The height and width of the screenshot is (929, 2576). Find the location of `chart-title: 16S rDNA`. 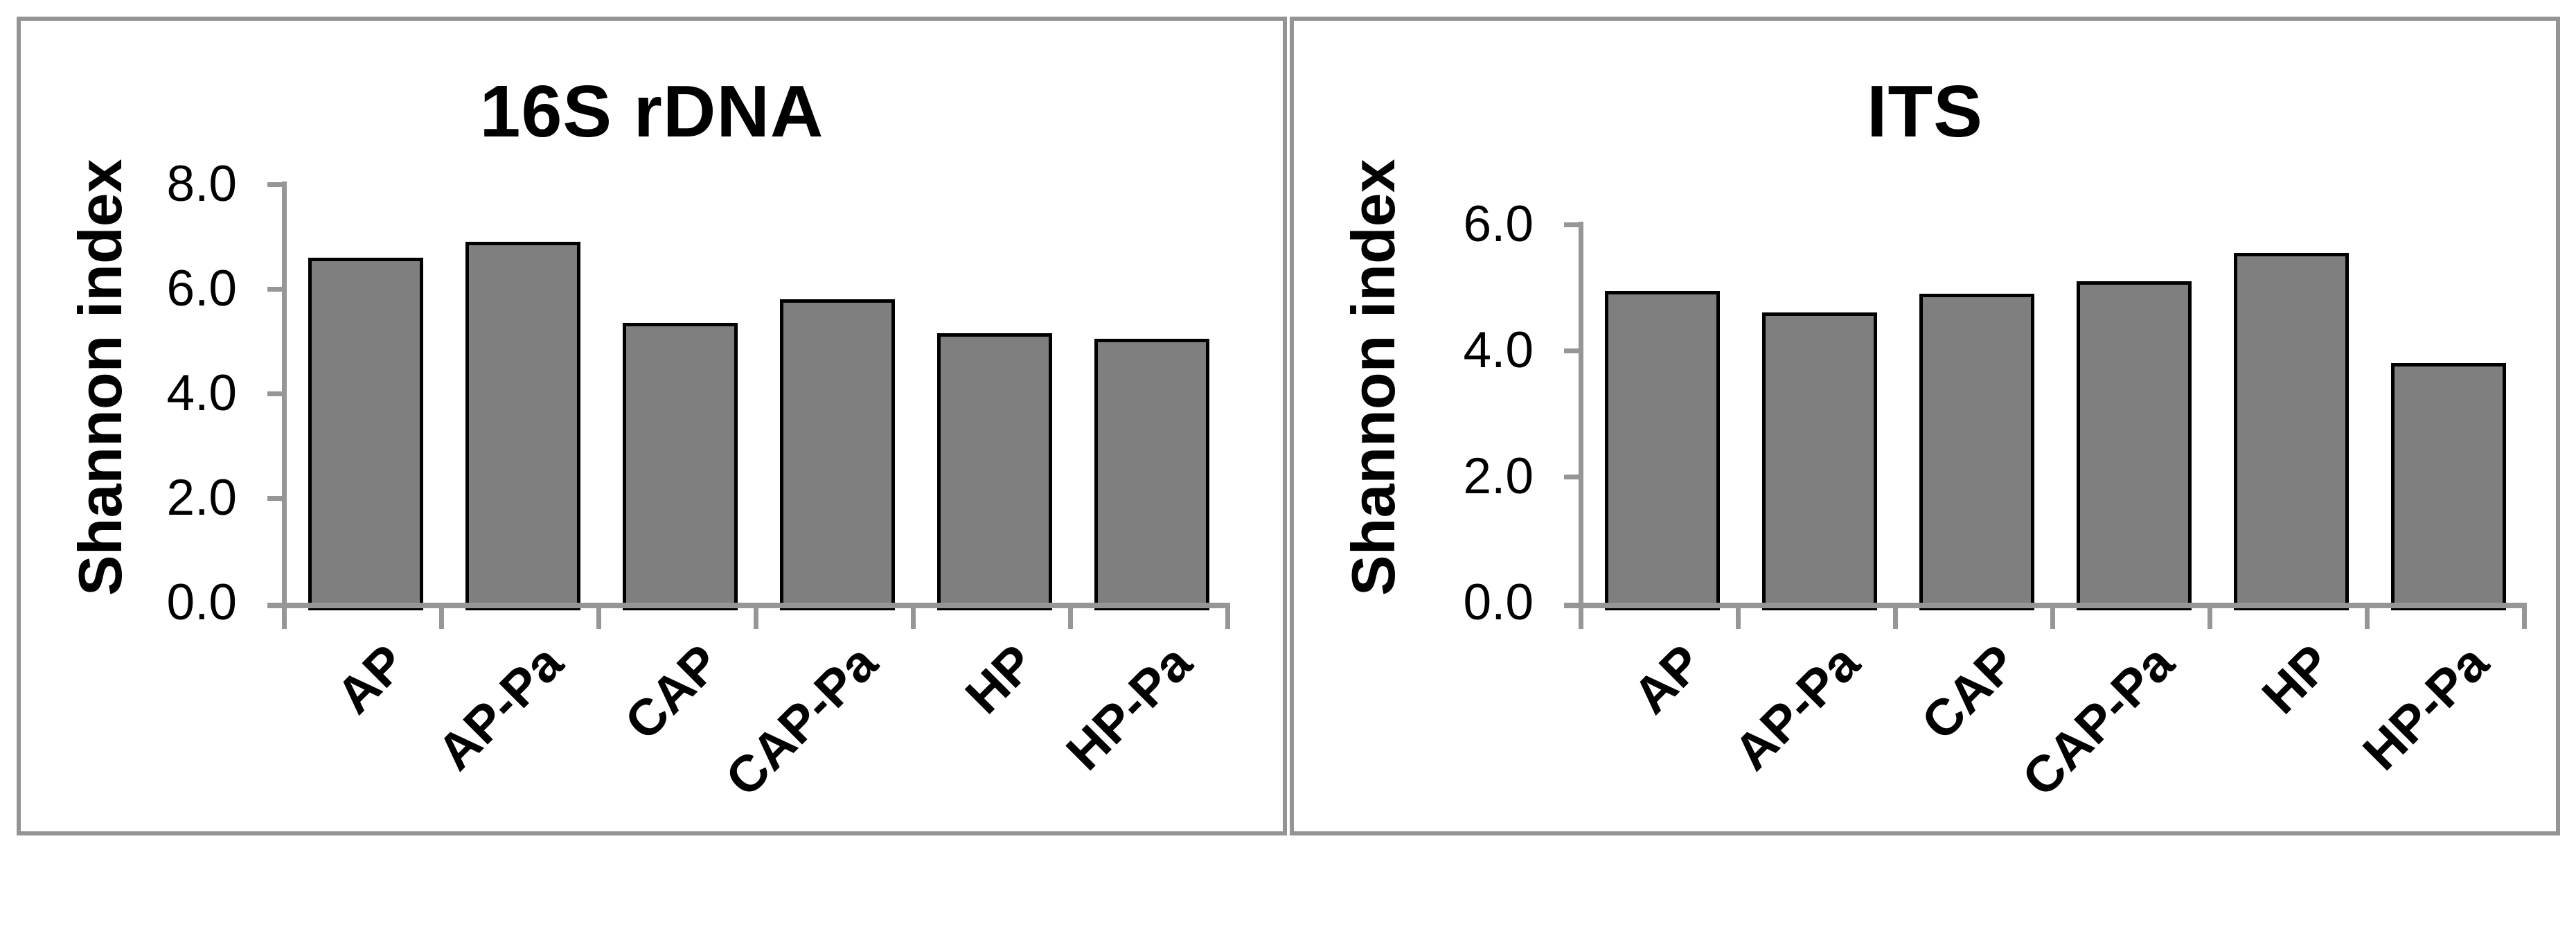

chart-title: 16S rDNA is located at coordinates (651, 111).